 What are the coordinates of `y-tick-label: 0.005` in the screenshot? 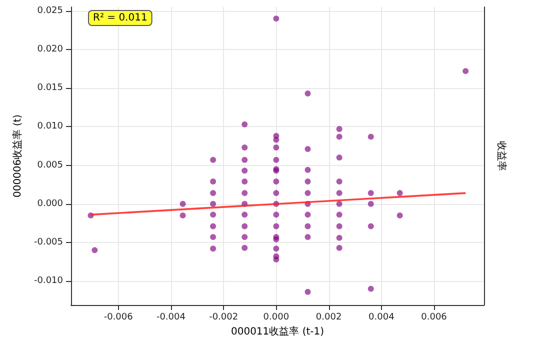 It's located at (50, 165).